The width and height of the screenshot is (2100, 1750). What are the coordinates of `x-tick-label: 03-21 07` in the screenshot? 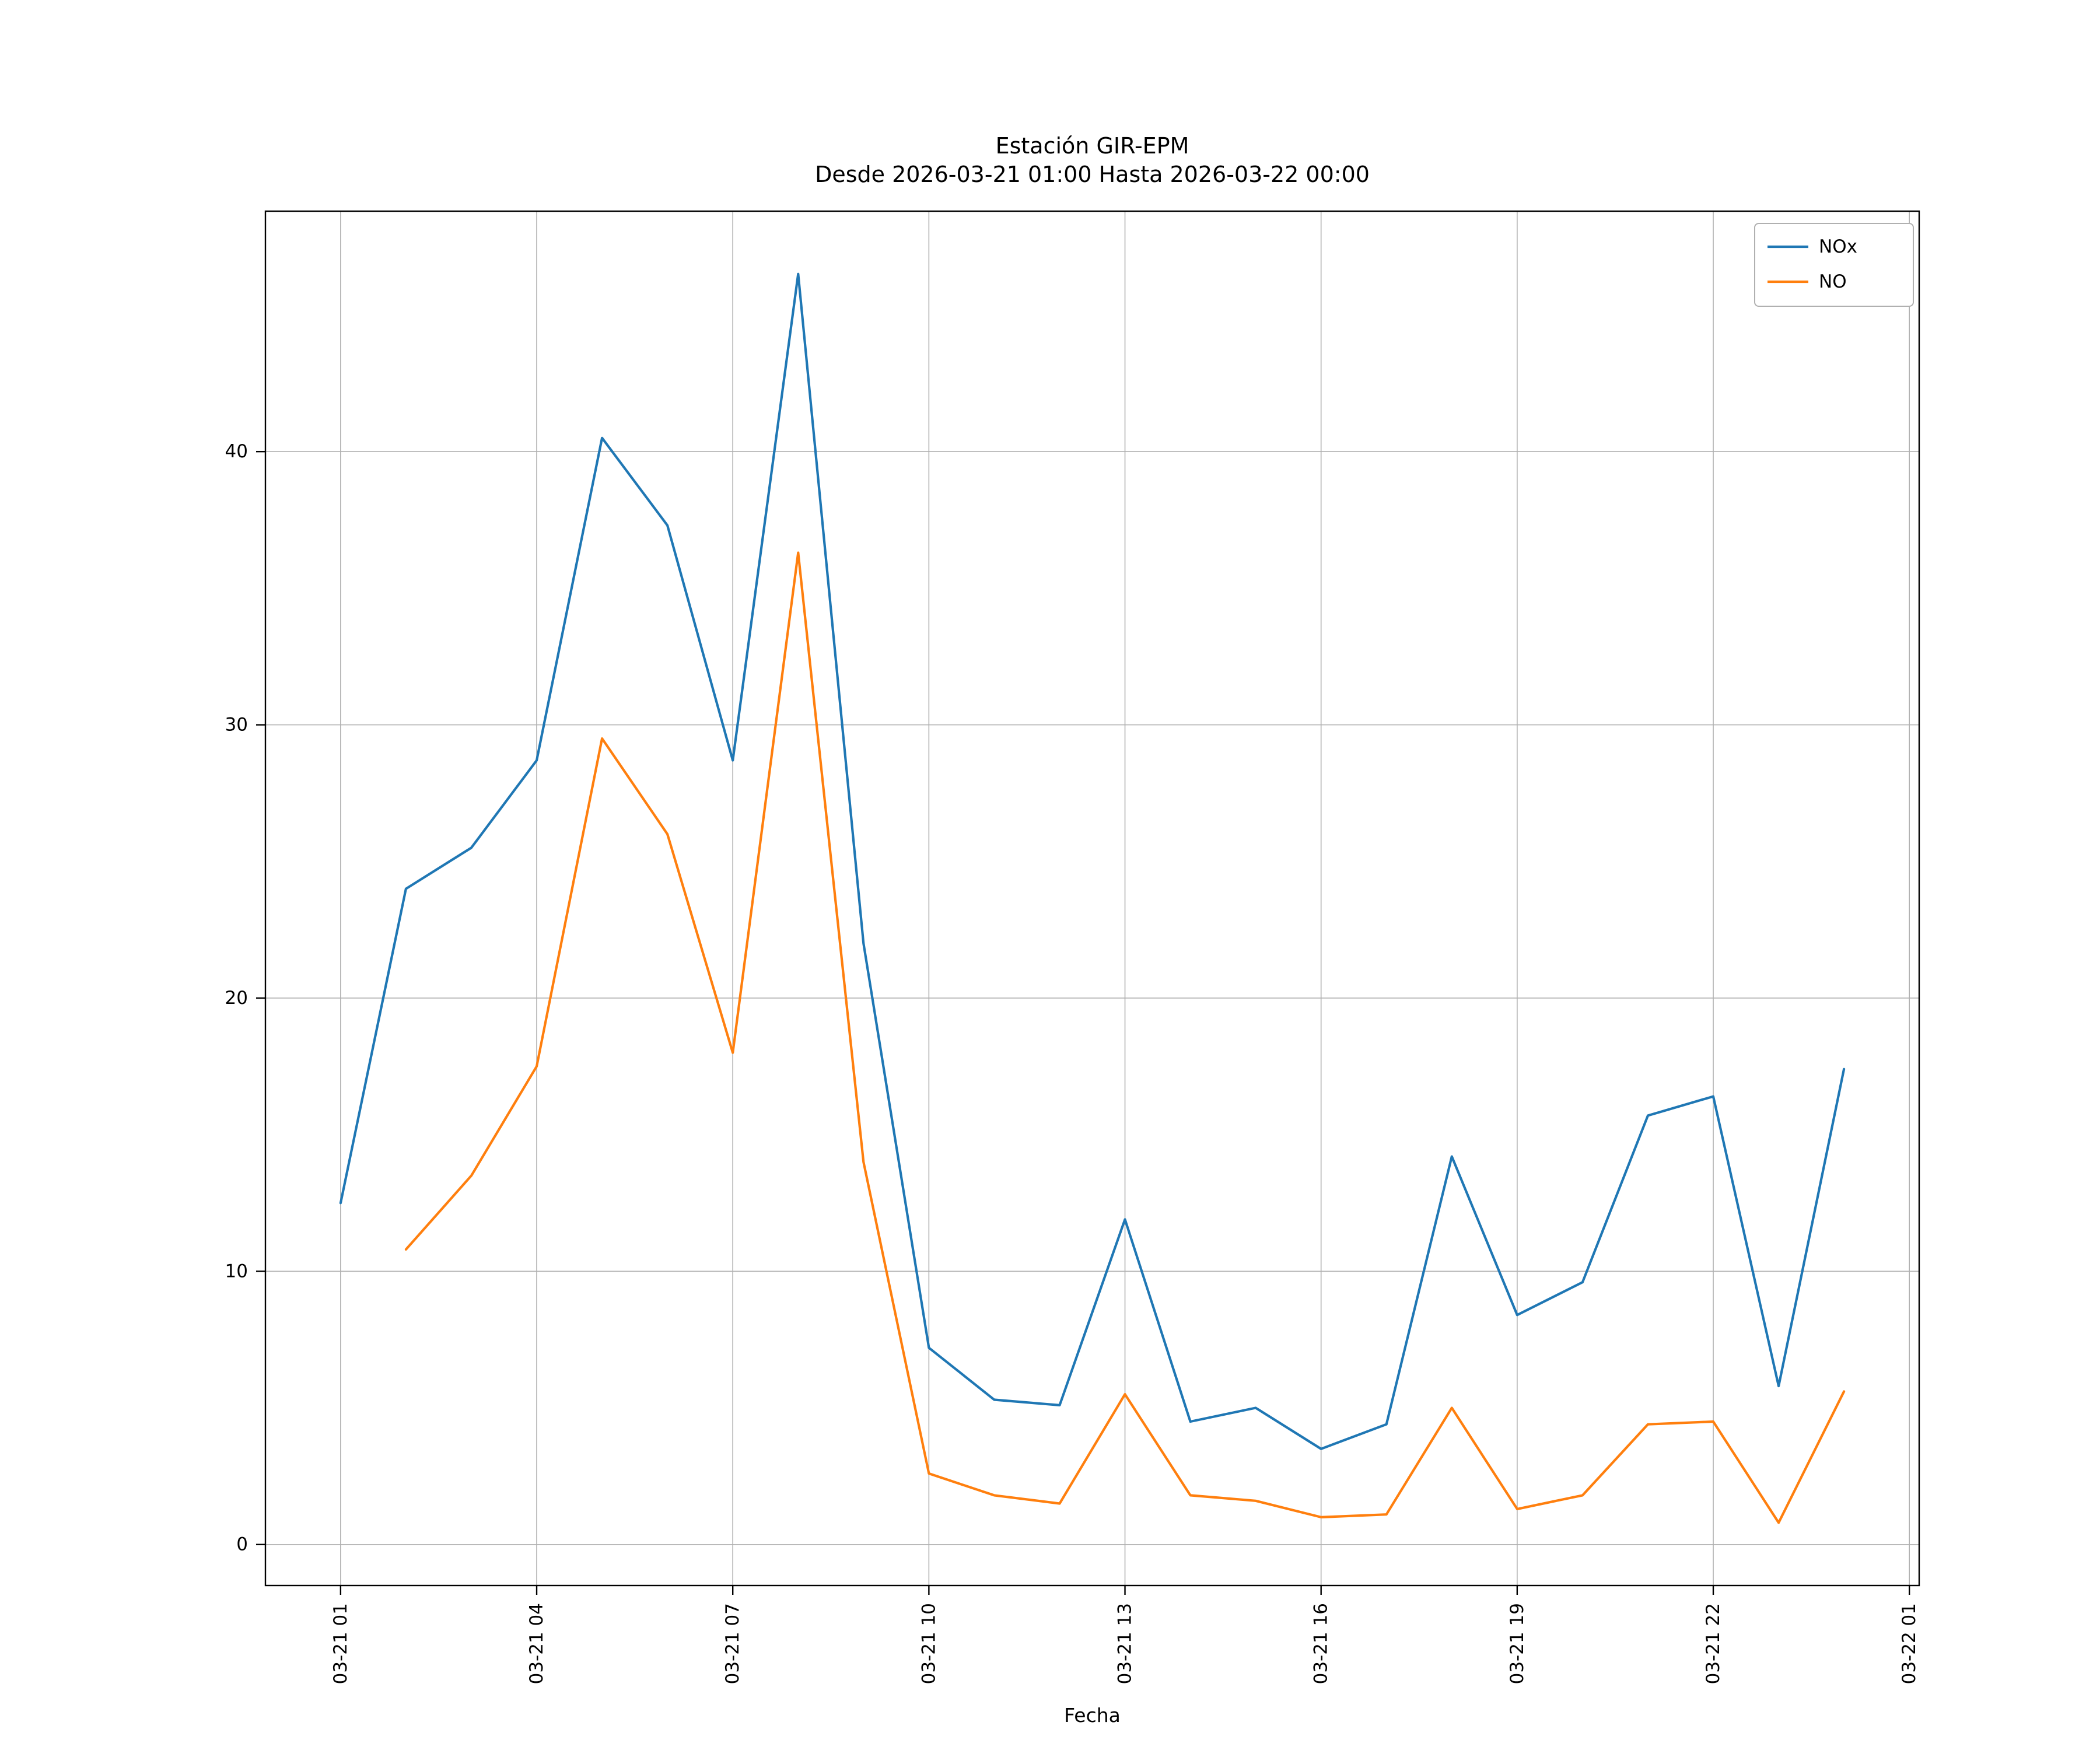 It's located at (732, 1643).